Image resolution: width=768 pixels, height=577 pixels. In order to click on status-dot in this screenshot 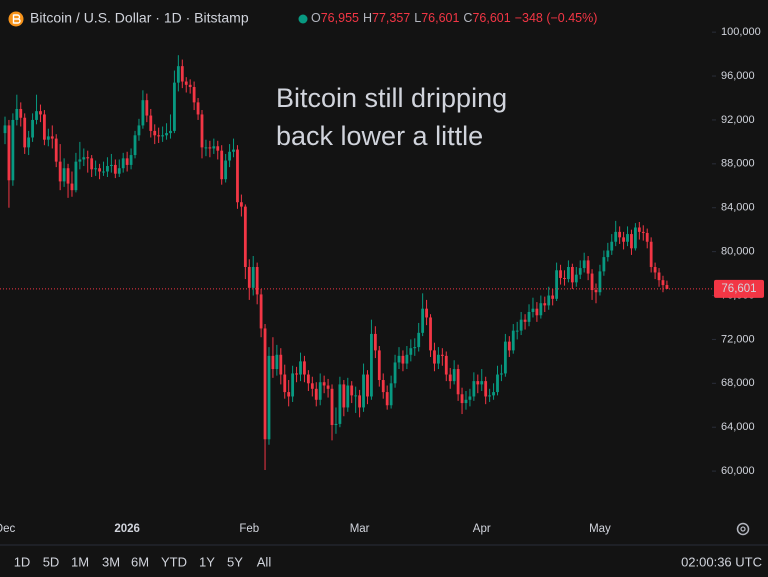, I will do `click(303, 19)`.